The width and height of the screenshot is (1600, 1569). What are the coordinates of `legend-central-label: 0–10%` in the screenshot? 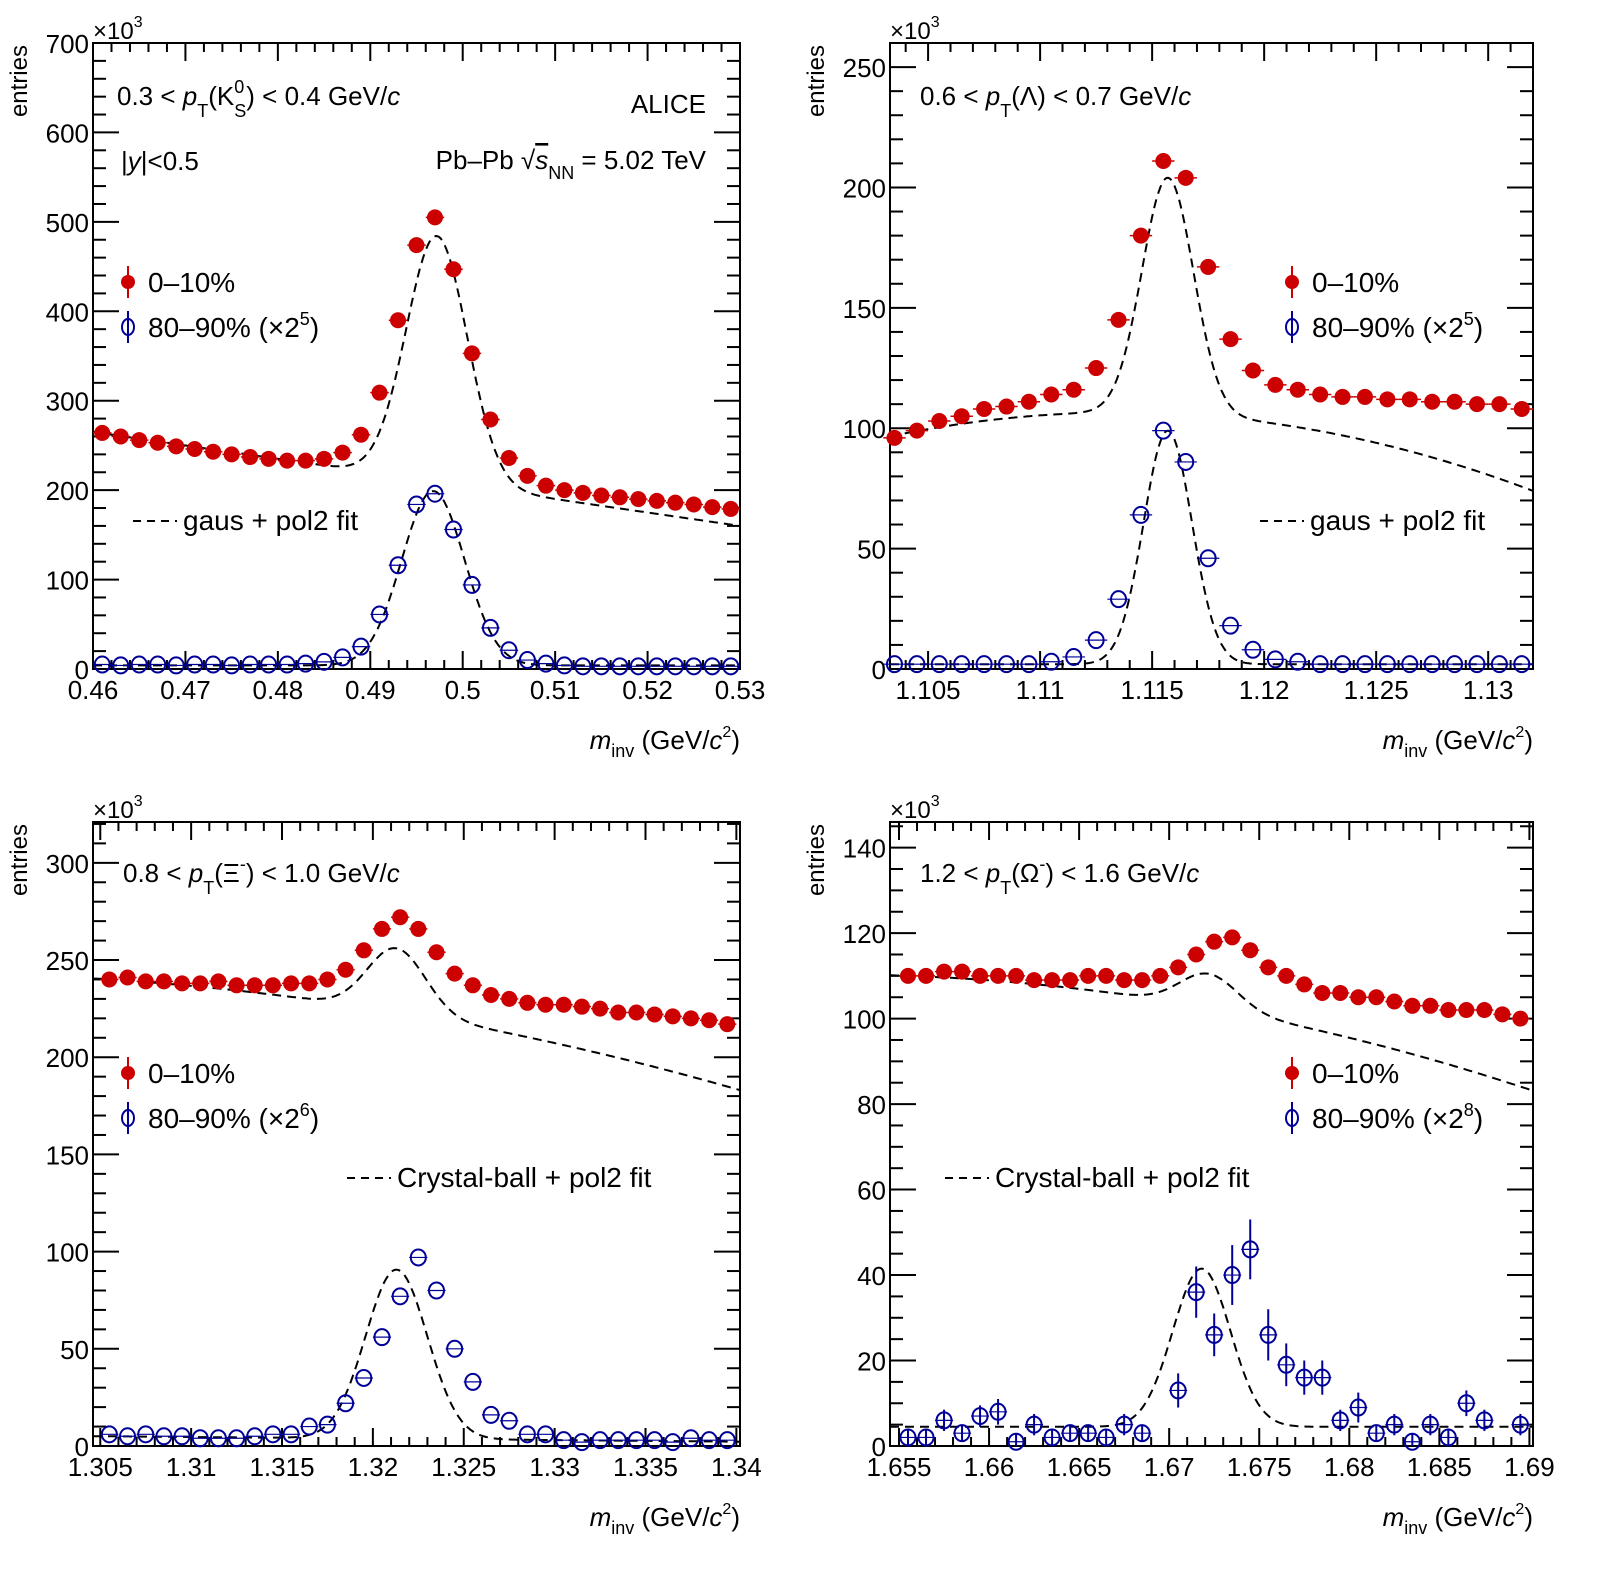 It's located at (1355, 1073).